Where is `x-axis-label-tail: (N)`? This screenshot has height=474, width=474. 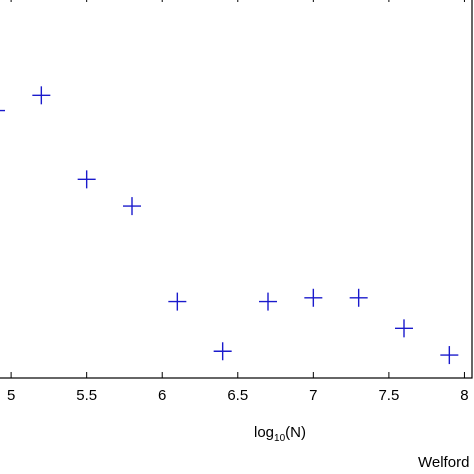 x-axis-label-tail: (N) is located at coordinates (295, 432).